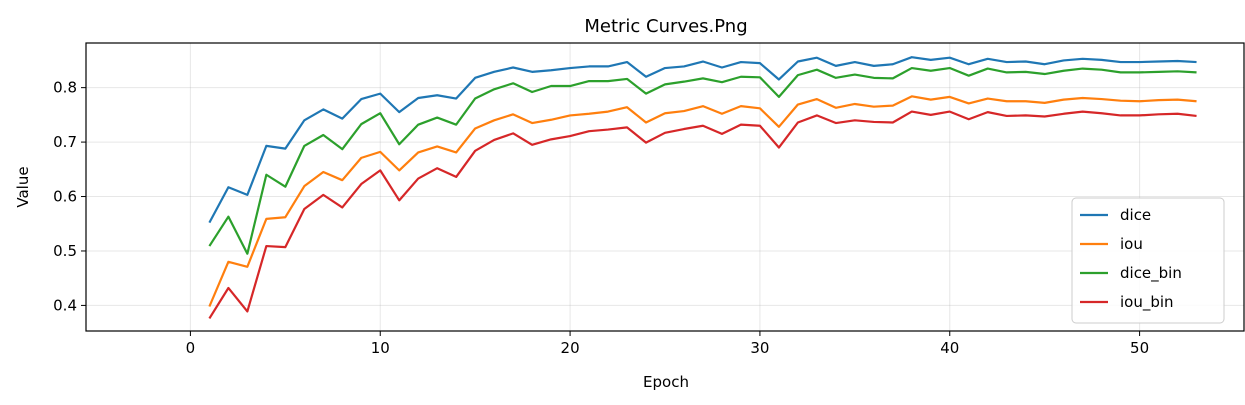  I want to click on chart-title: Metric Curves.Png, so click(665, 26).